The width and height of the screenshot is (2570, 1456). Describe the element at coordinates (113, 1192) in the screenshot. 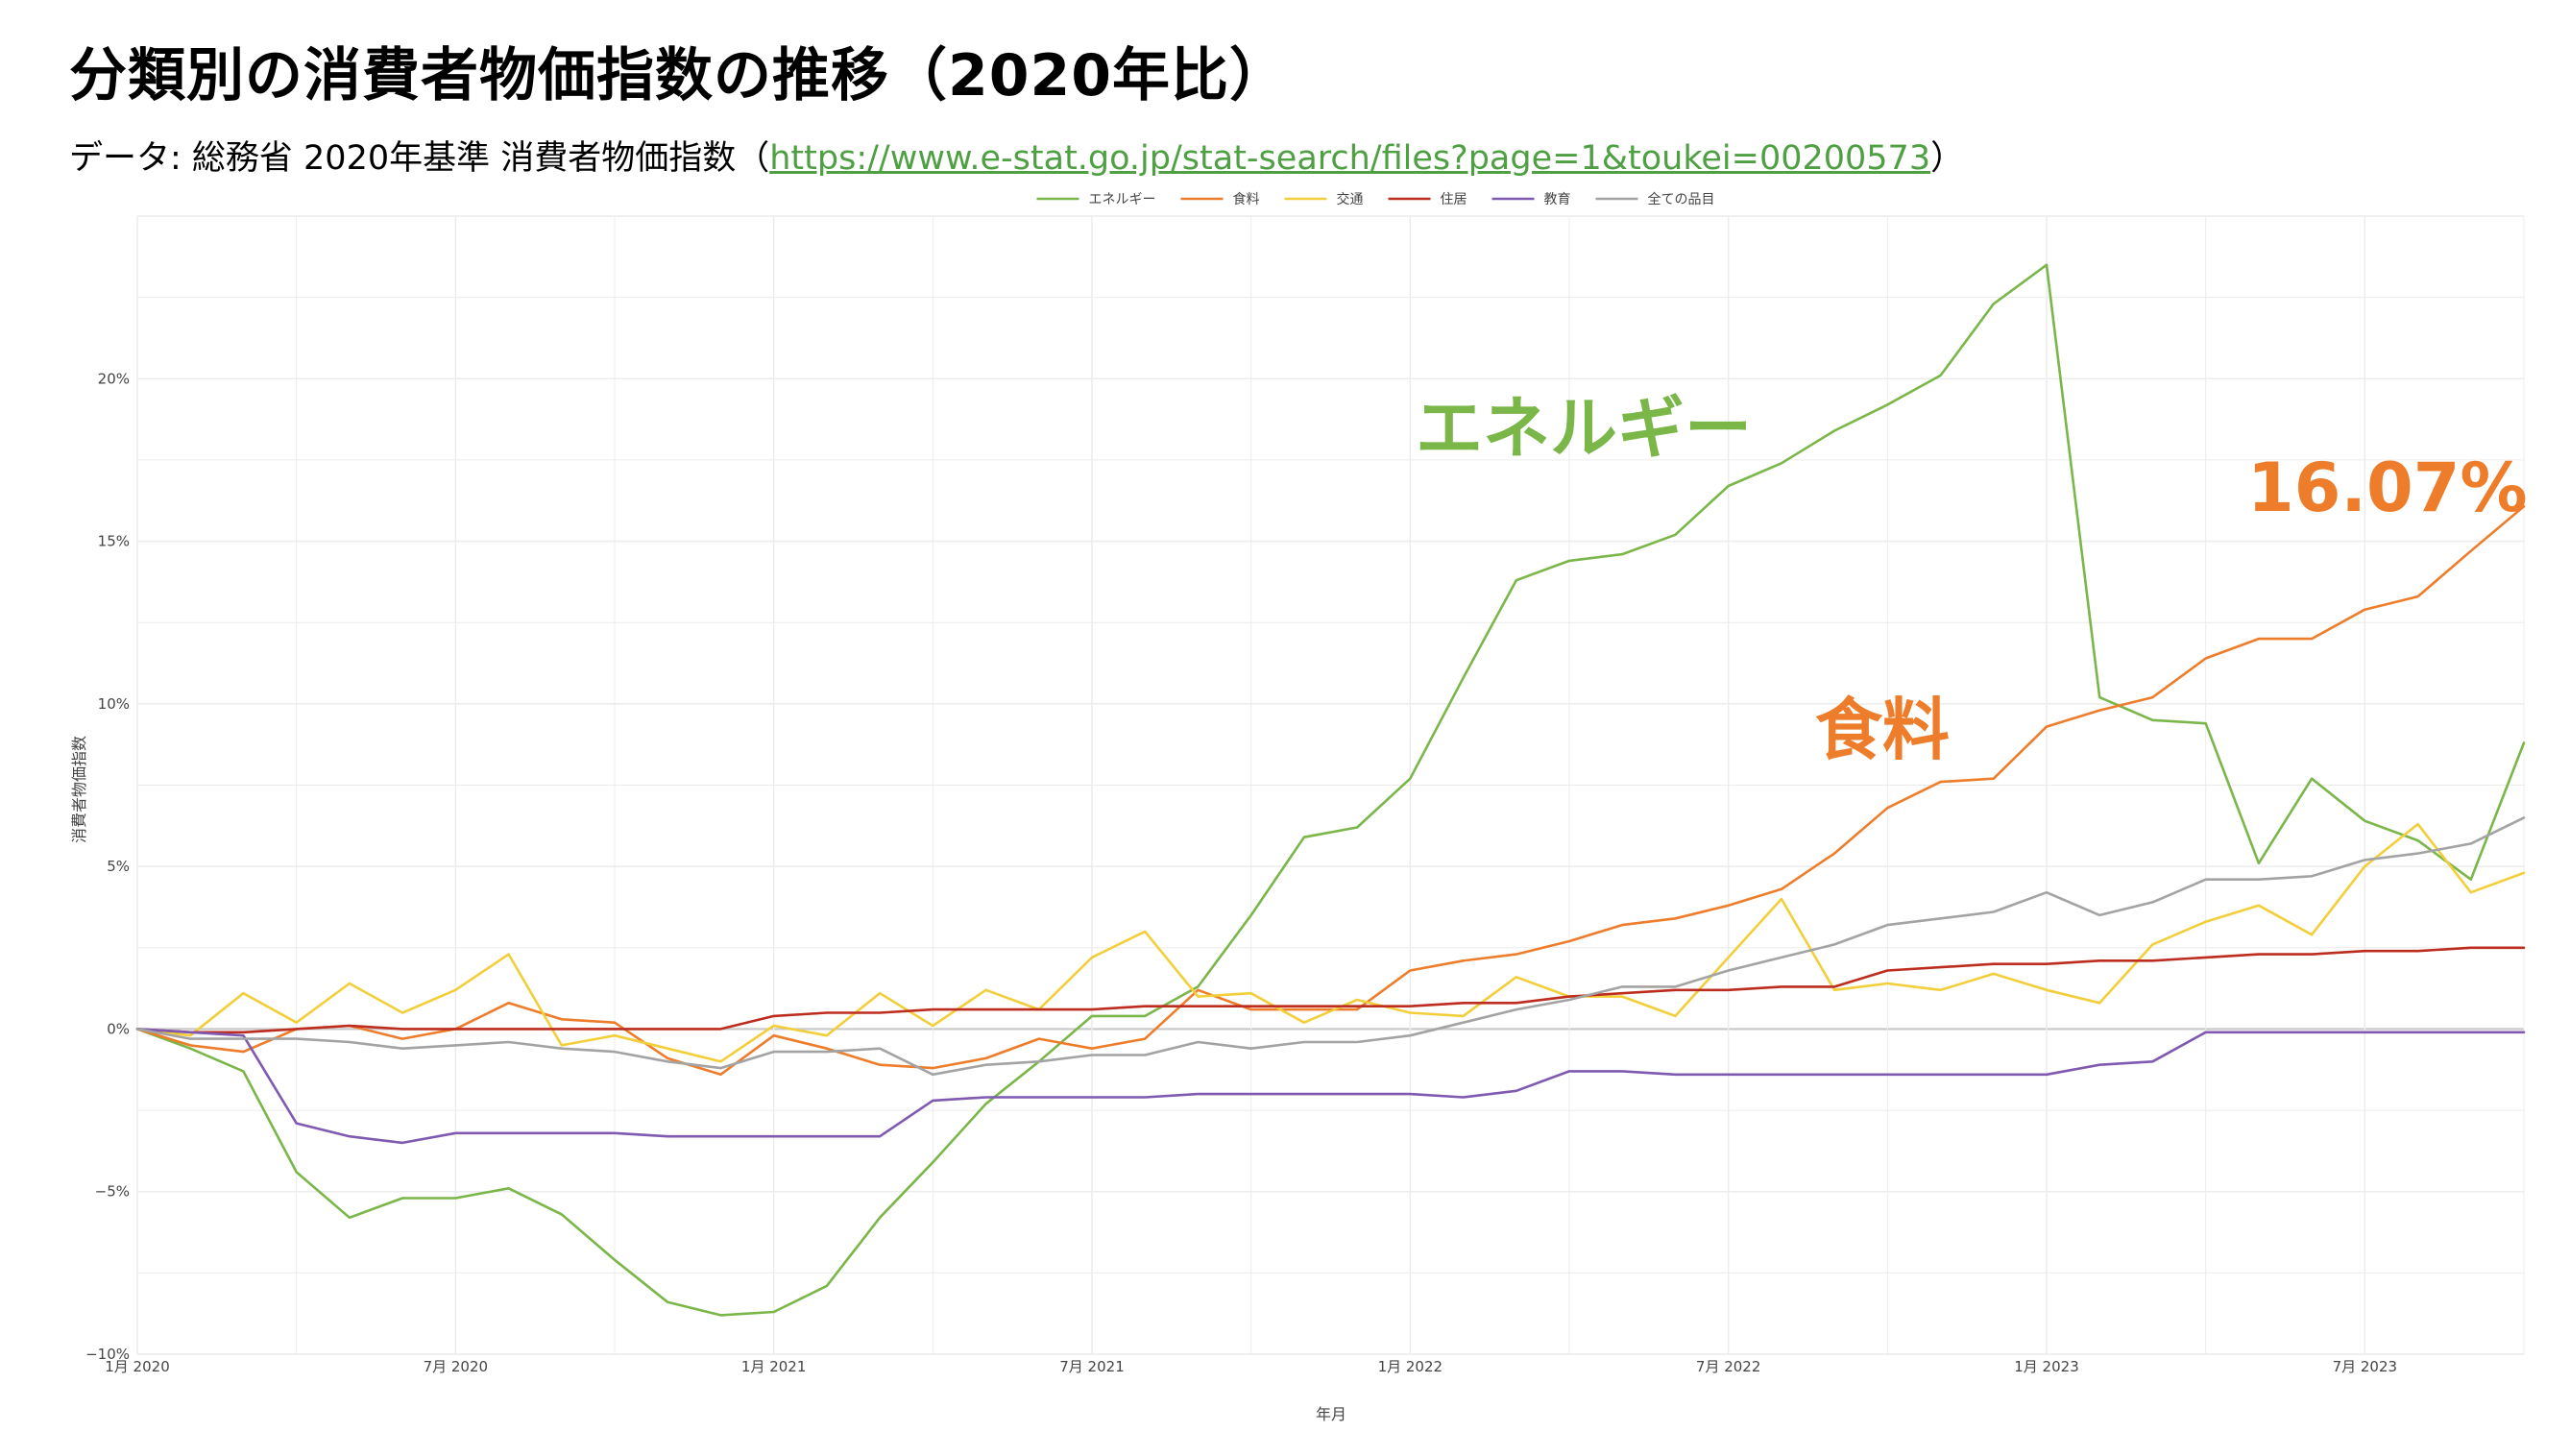

I see `y-tick-label: −5%` at that location.